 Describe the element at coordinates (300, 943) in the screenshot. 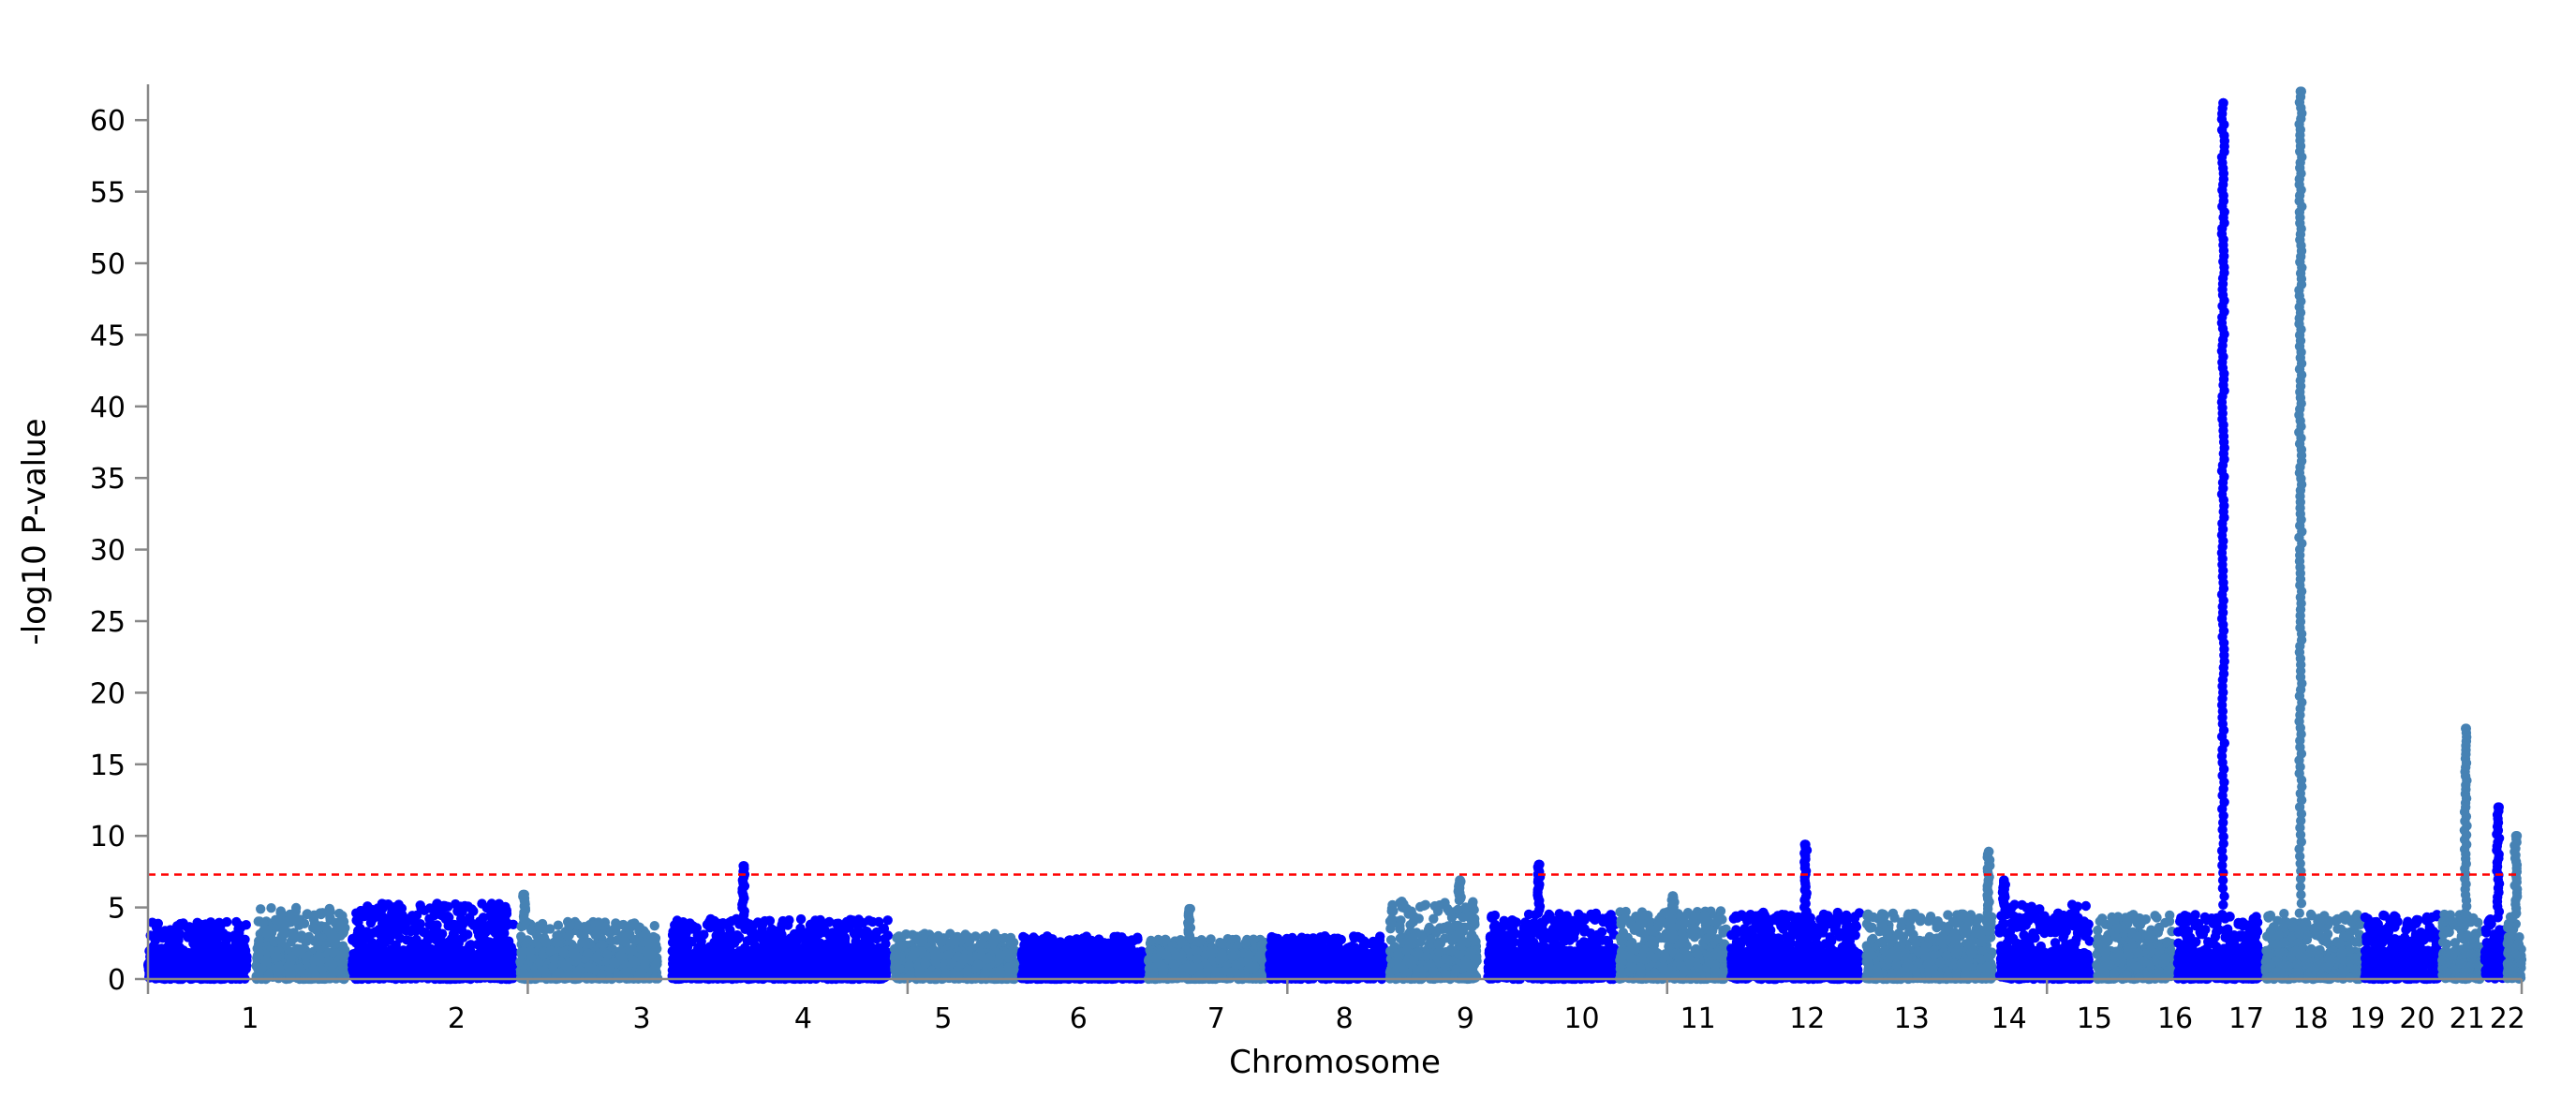

I see `chromosome-2-points` at that location.